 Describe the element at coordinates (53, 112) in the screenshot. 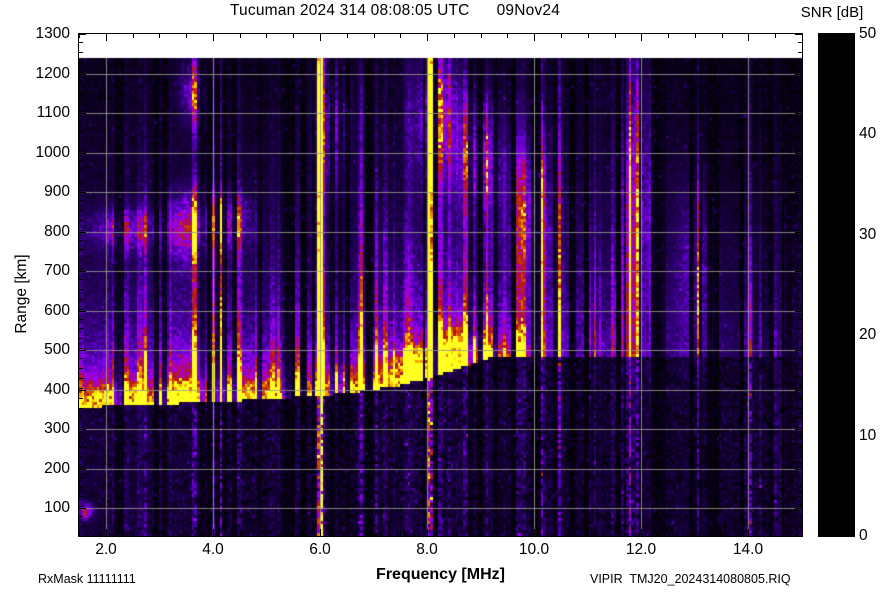

I see `y-tick-label: 1100` at that location.